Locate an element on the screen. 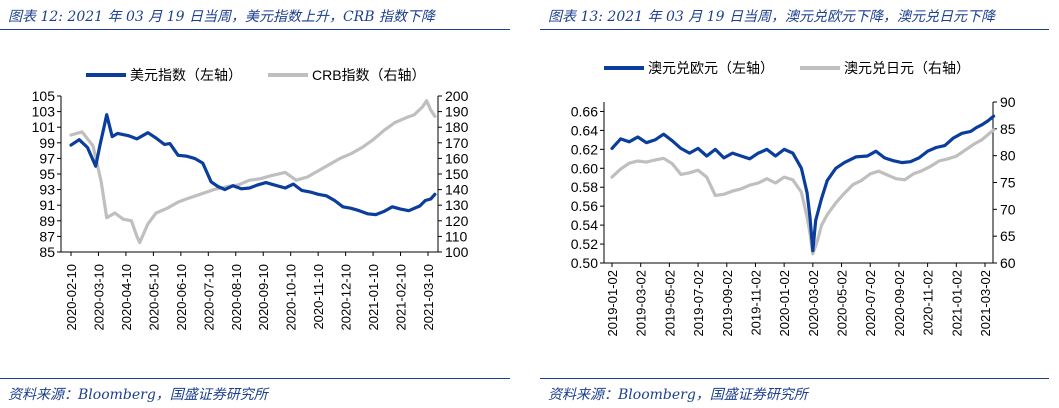  x-tick-label: 2019-09-02 is located at coordinates (727, 303).